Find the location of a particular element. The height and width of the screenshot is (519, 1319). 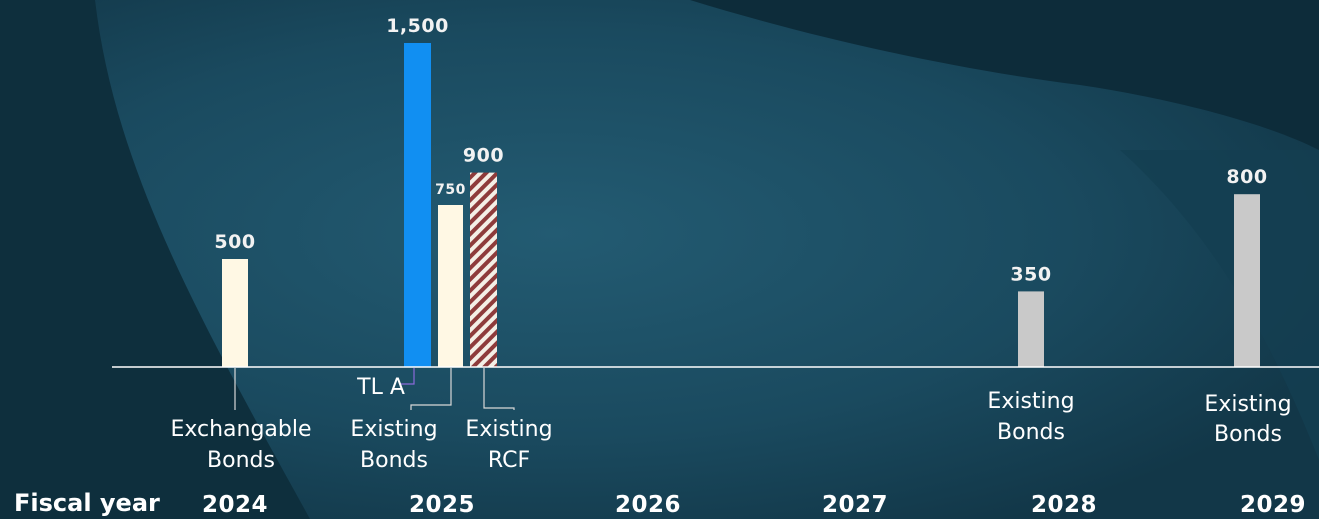

bar-bonds-2025 is located at coordinates (450, 286).